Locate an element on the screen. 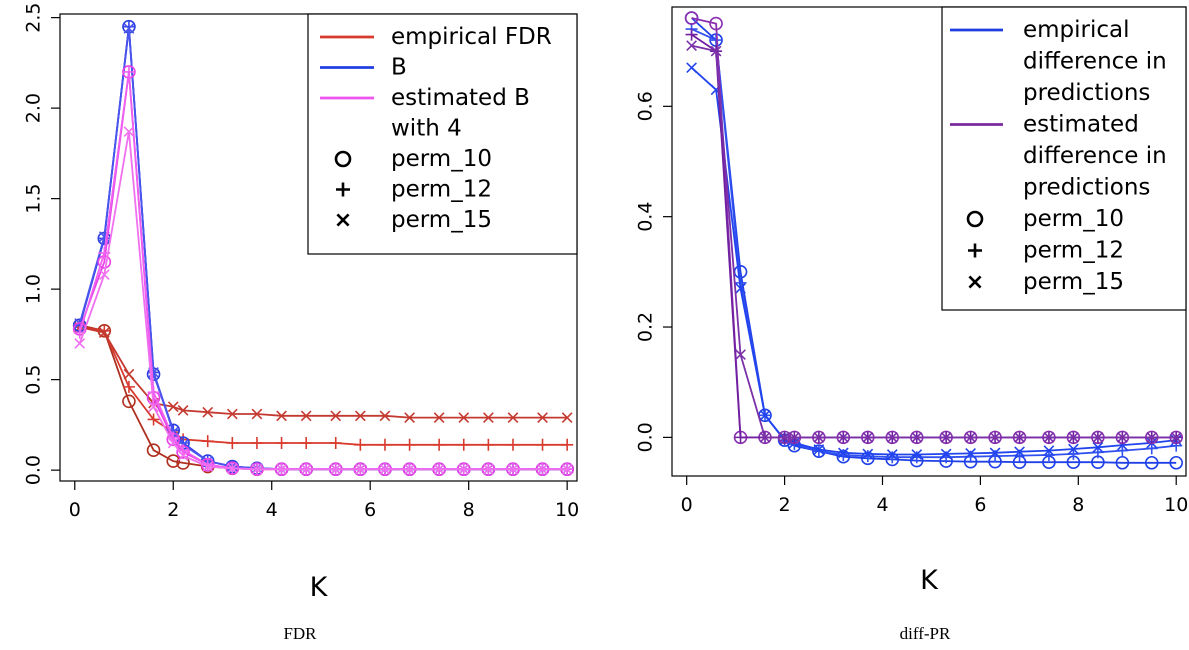 The image size is (1189, 650). figure-caption: FDR is located at coordinates (300, 633).